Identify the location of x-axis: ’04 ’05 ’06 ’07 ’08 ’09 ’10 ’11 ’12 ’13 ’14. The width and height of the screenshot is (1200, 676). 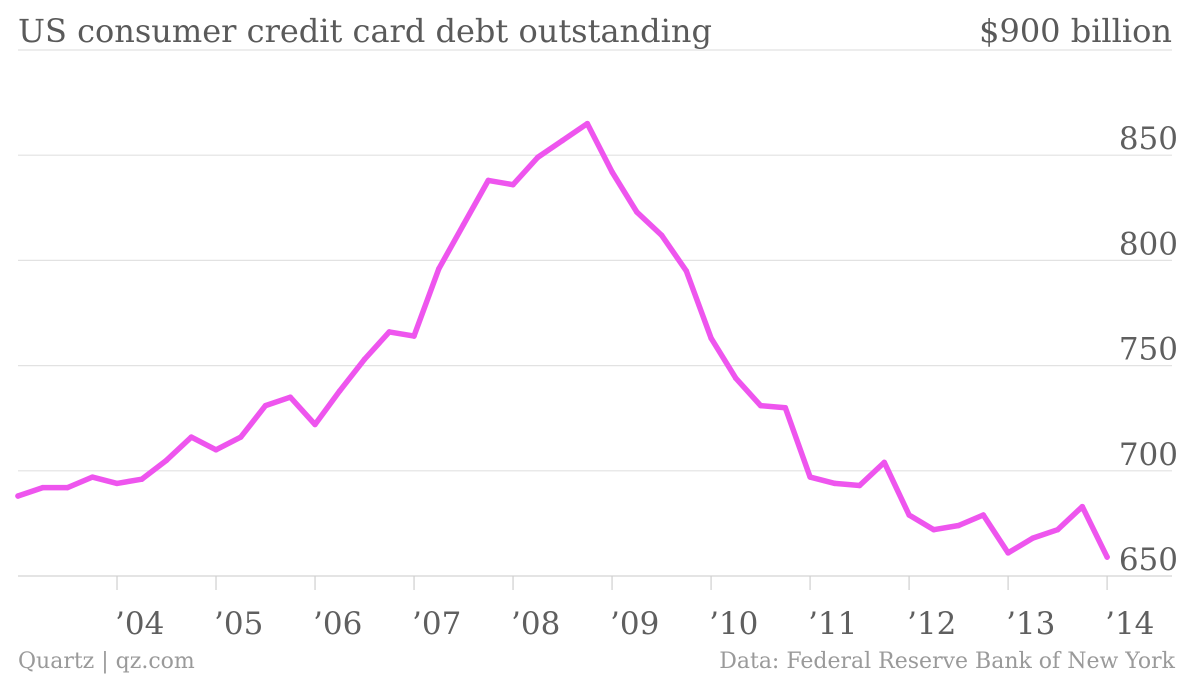
(634, 609).